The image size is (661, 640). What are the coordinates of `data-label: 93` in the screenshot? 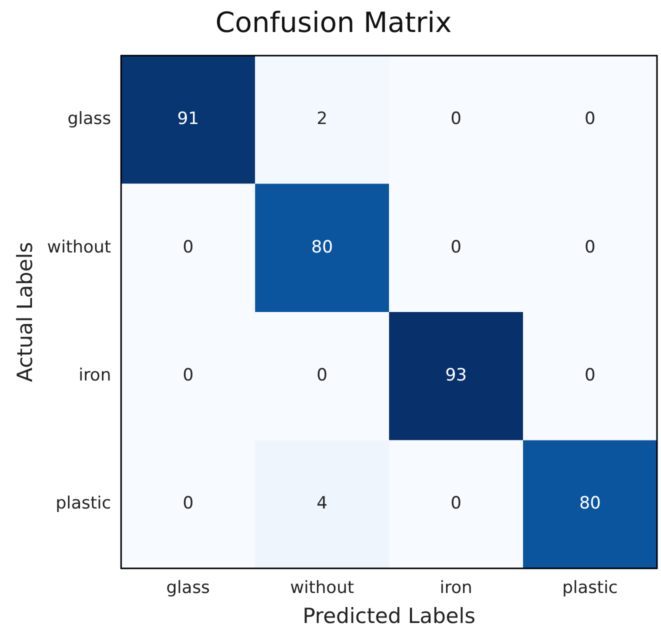 It's located at (456, 376).